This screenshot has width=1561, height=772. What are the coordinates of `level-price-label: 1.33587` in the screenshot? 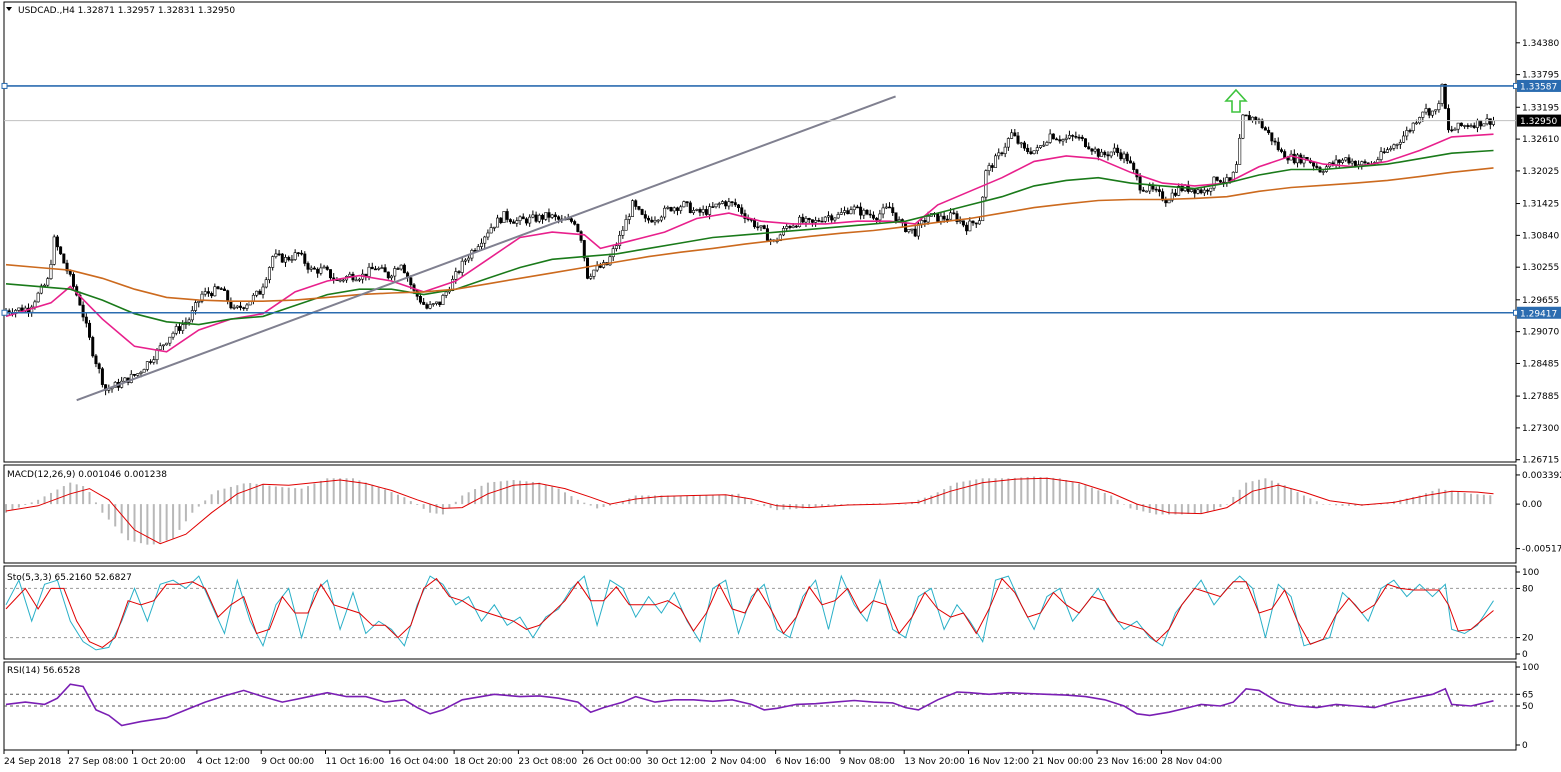 It's located at (1538, 87).